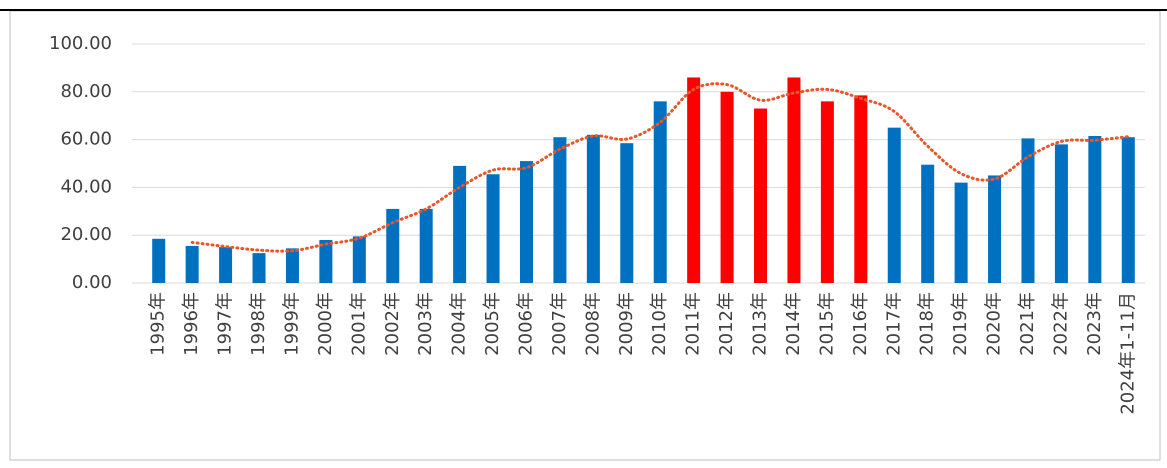  I want to click on x-tick-label: 2001年, so click(358, 324).